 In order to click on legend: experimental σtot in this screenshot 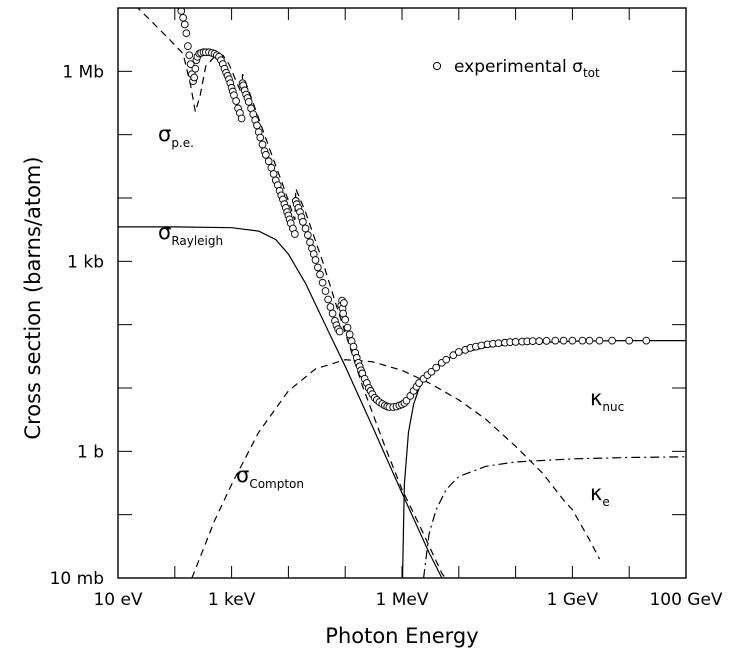, I will do `click(516, 68)`.